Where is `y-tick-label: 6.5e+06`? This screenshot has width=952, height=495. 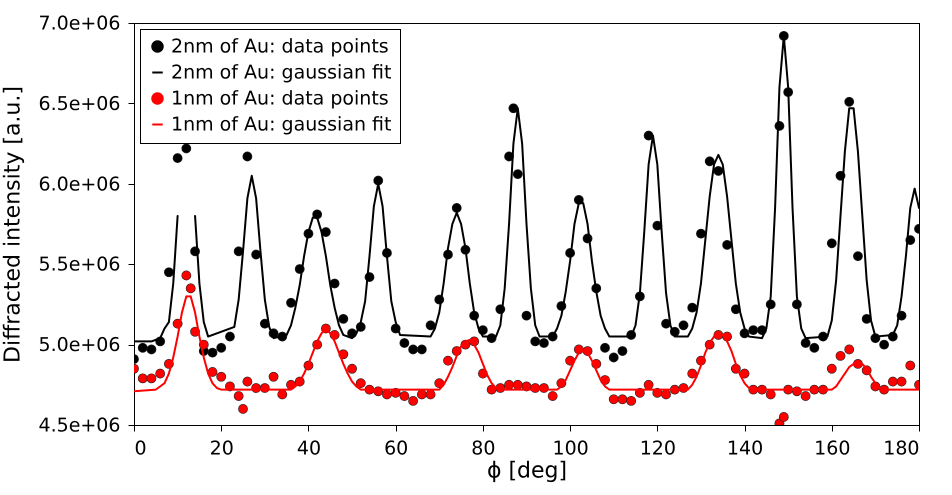
y-tick-label: 6.5e+06 is located at coordinates (79, 103).